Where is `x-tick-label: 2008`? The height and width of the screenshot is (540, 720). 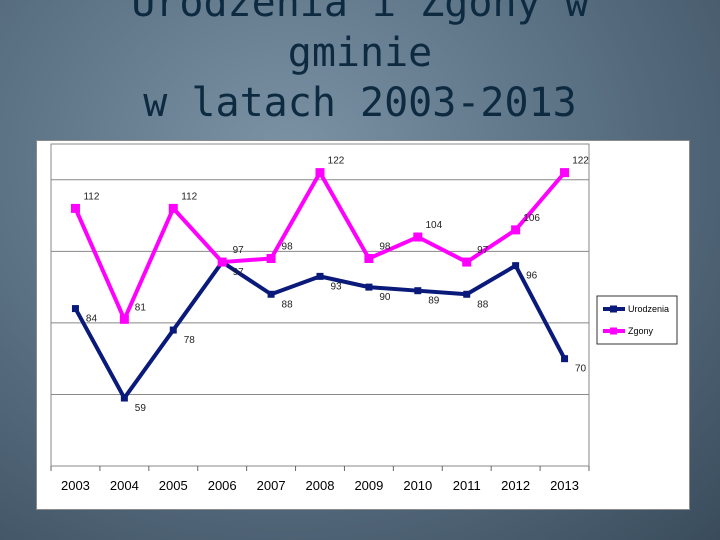 x-tick-label: 2008 is located at coordinates (320, 485).